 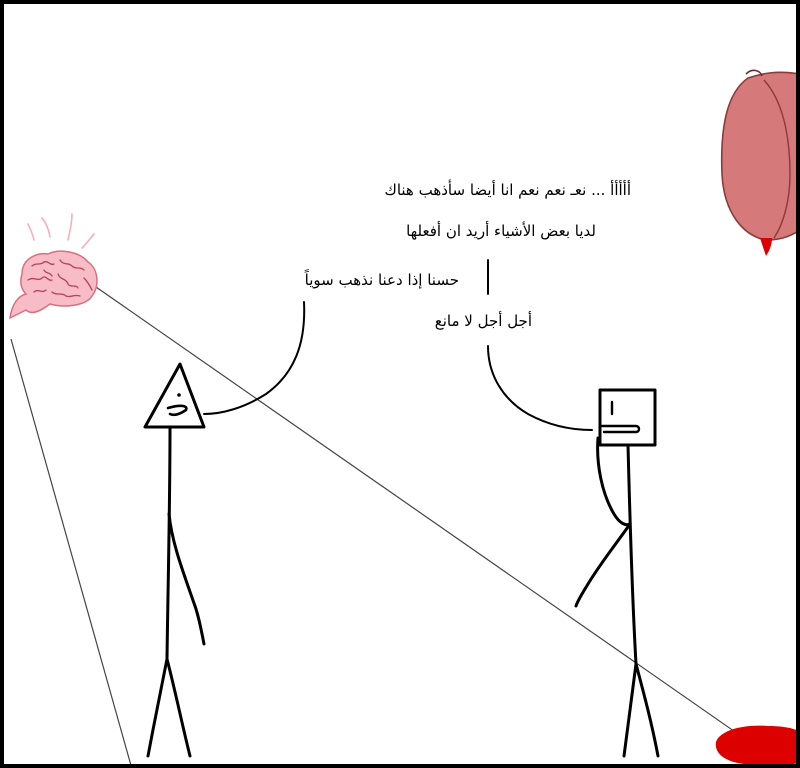 I want to click on triangle-speech-tail, so click(x=254, y=358).